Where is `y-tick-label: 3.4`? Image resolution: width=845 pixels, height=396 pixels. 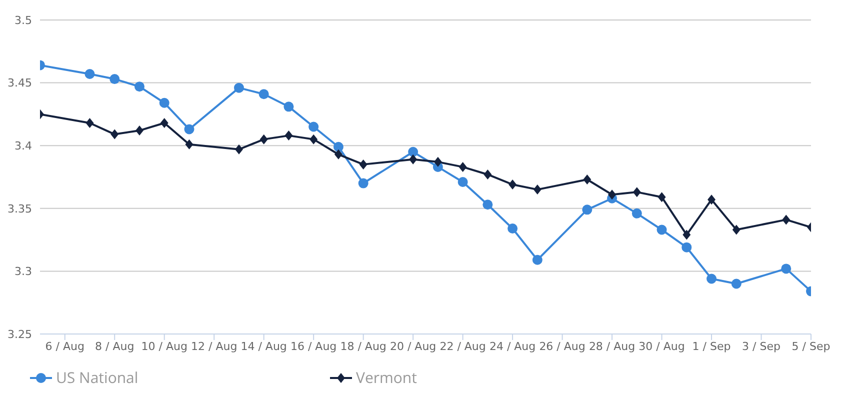 y-tick-label: 3.4 is located at coordinates (23, 146).